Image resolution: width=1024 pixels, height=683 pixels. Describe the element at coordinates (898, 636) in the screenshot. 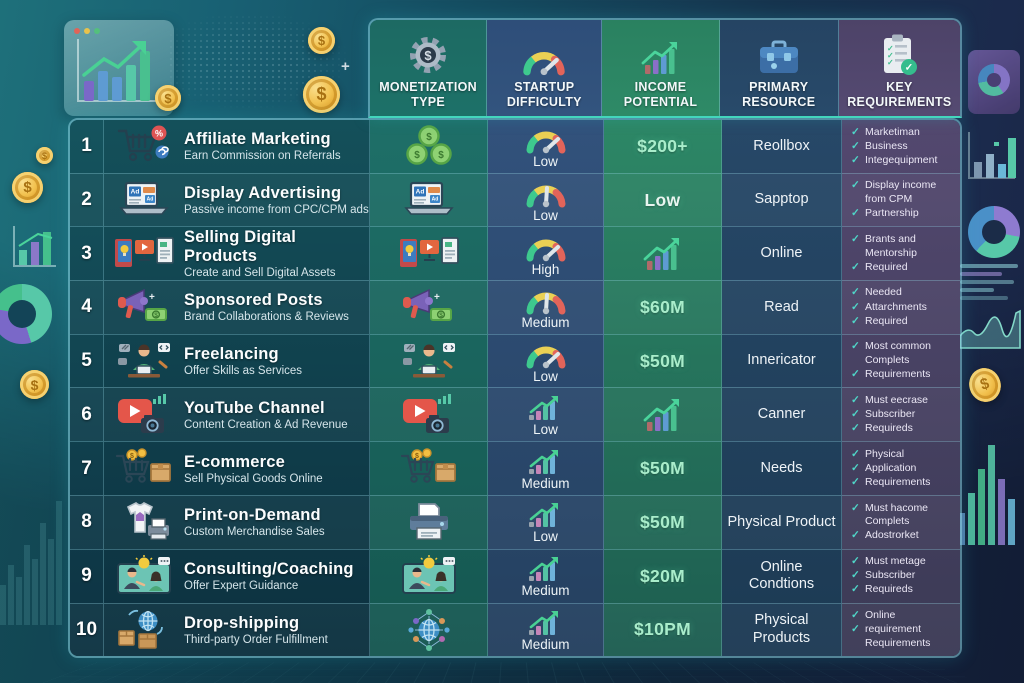

I see `requirement-text: requirement Requirements` at that location.